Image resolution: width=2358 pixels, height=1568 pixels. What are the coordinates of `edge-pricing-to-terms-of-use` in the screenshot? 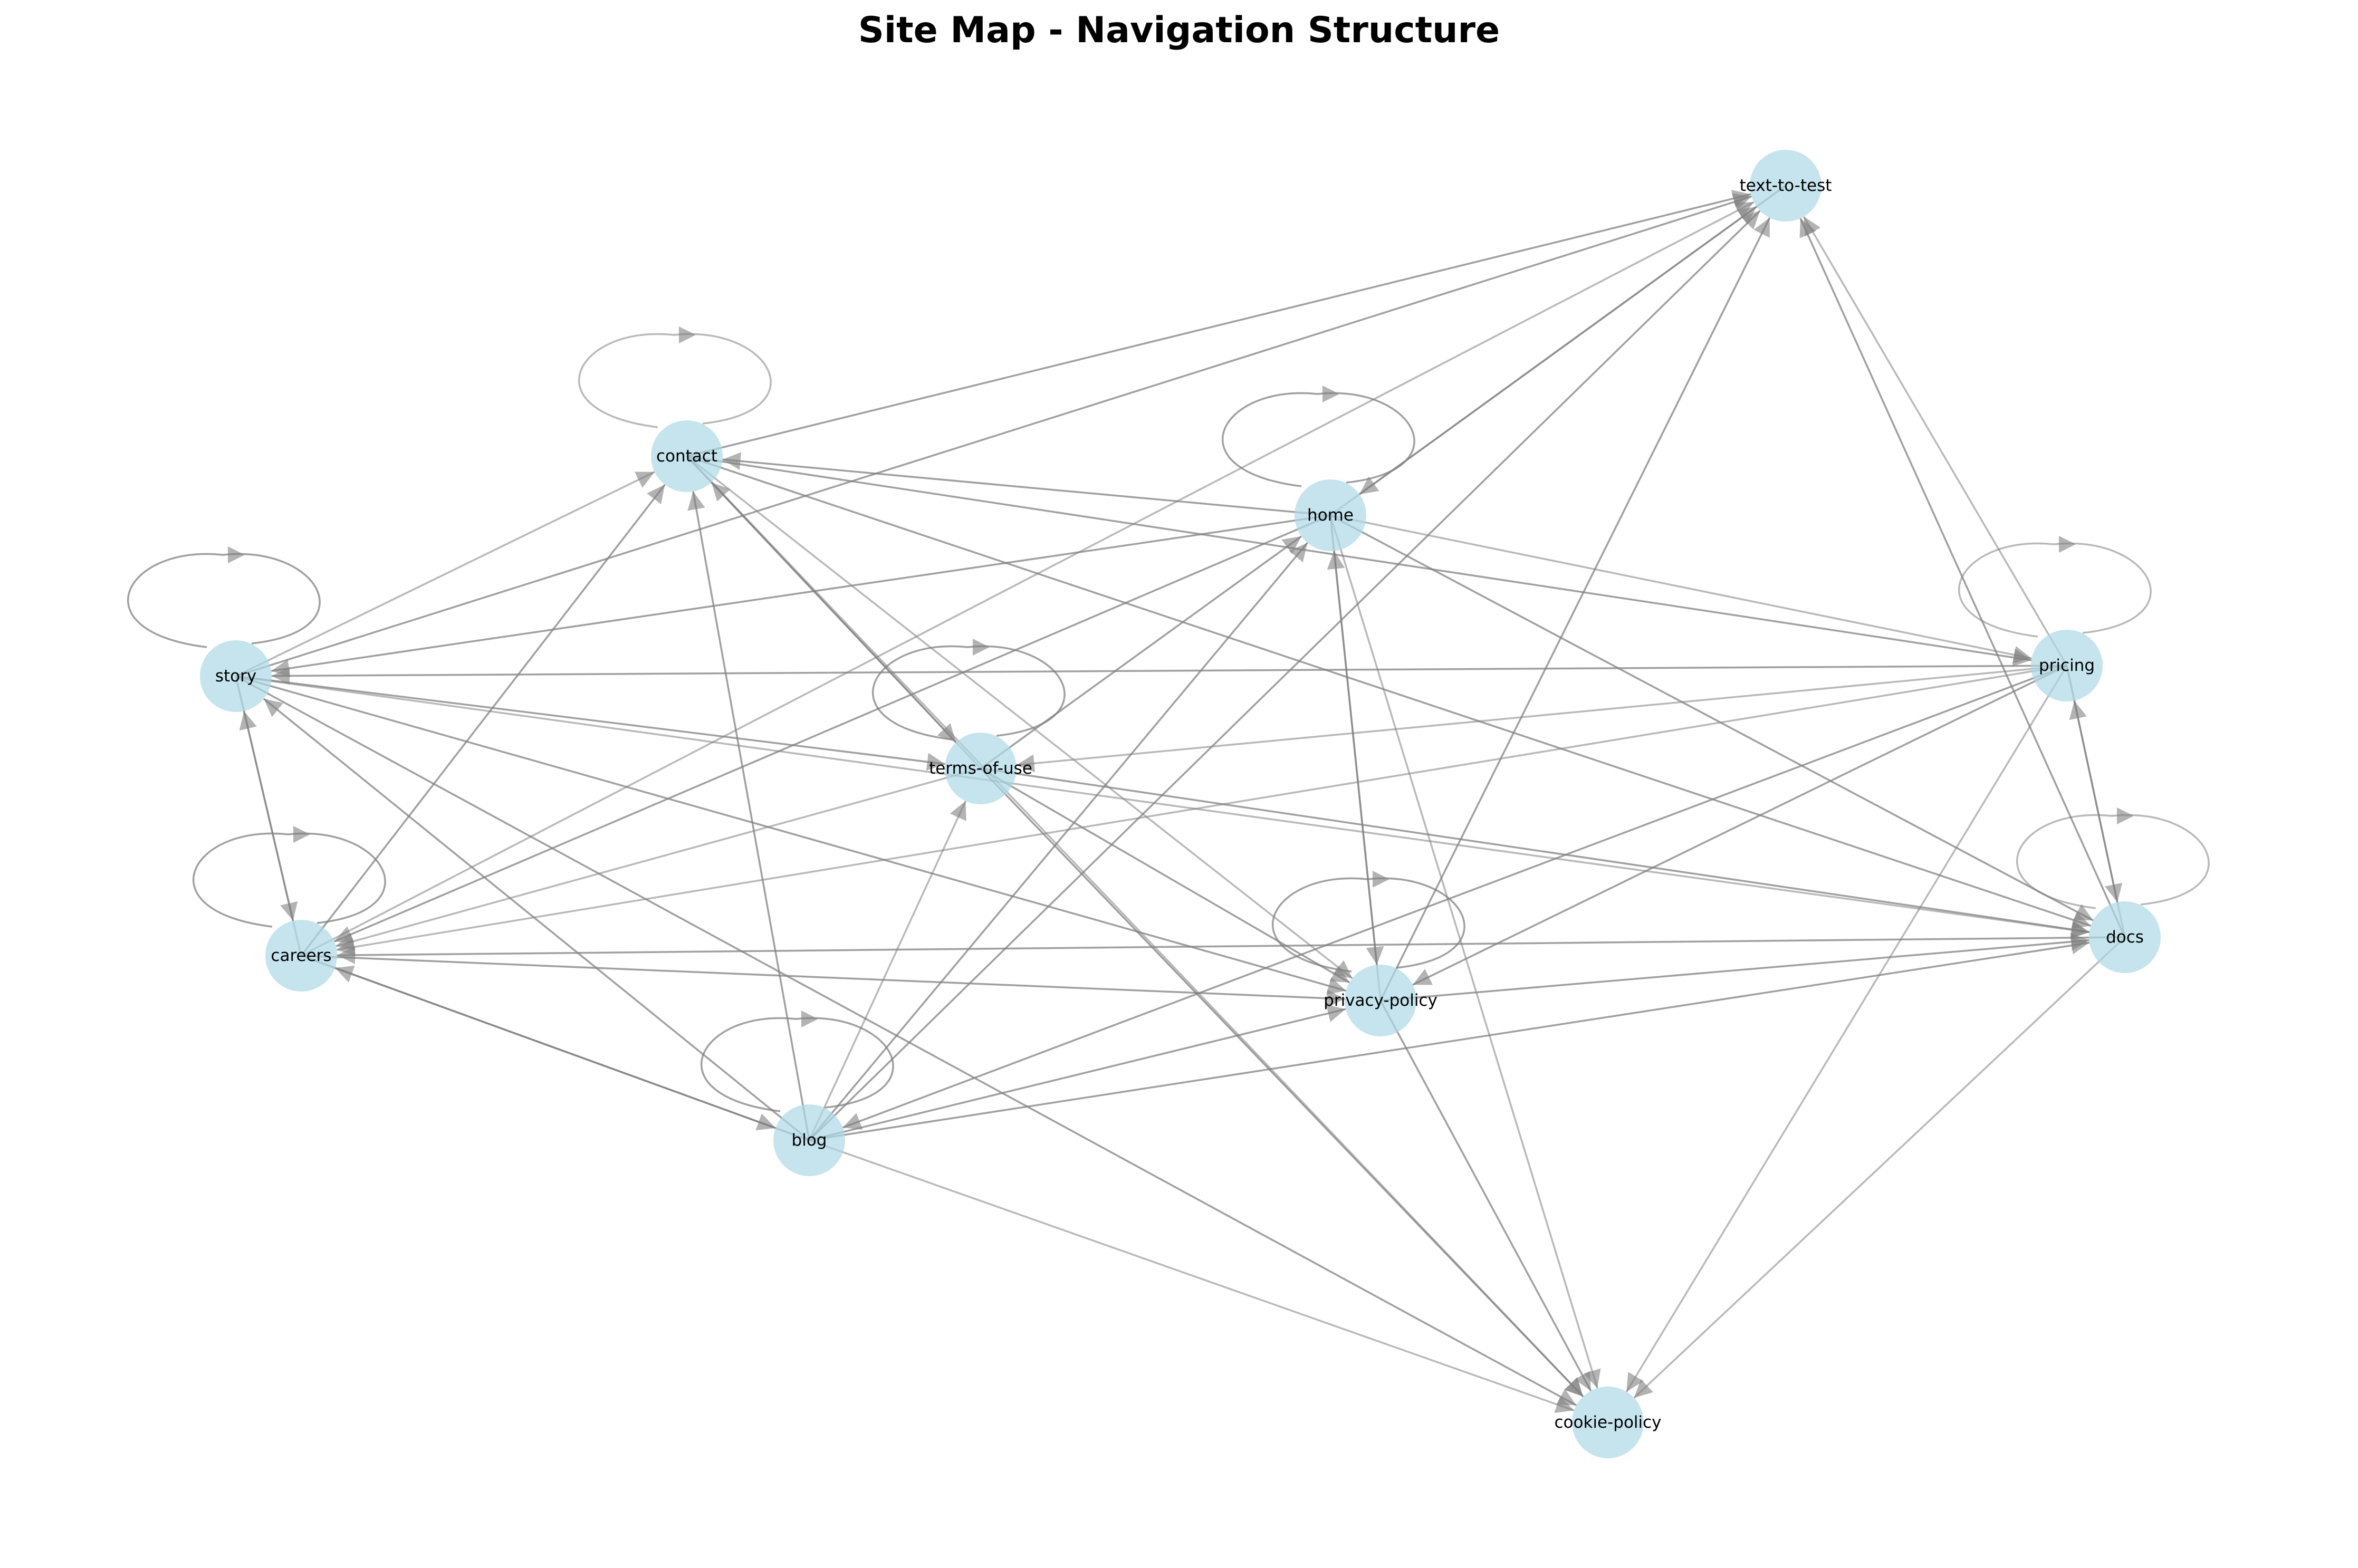 It's located at (1541, 719).